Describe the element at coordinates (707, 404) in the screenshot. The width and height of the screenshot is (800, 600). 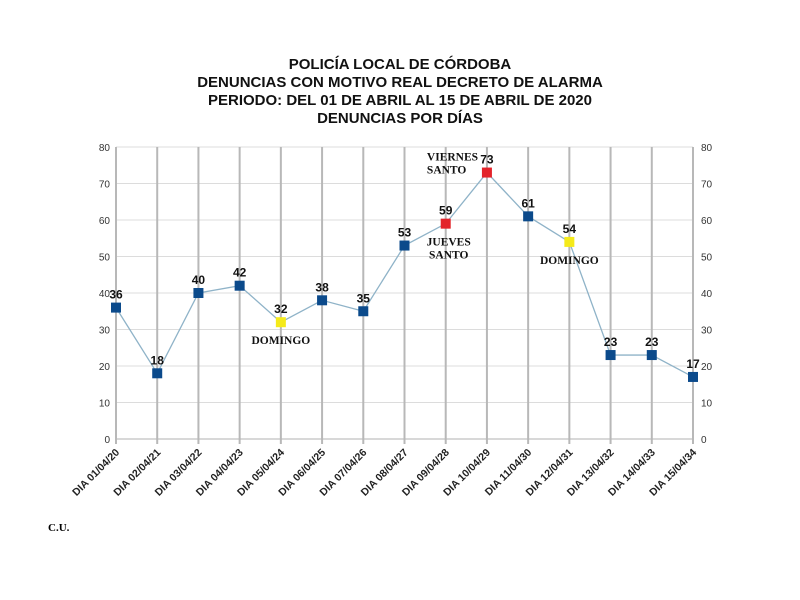
I see `y-tick-label-right: 10` at that location.